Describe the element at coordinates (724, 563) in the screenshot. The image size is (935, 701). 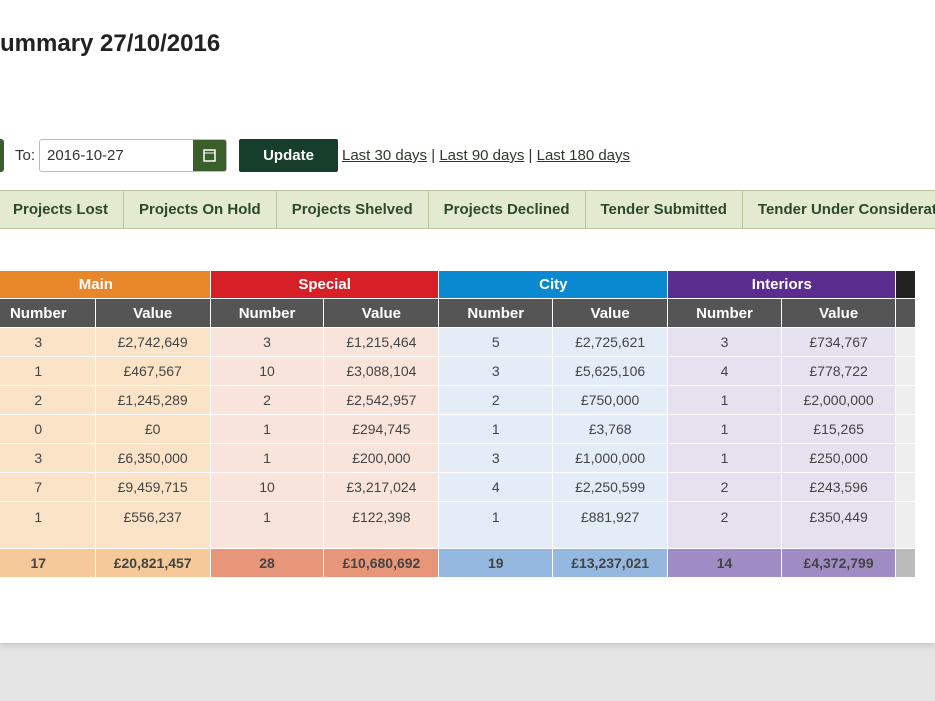
I see `total-cell: 14` at that location.